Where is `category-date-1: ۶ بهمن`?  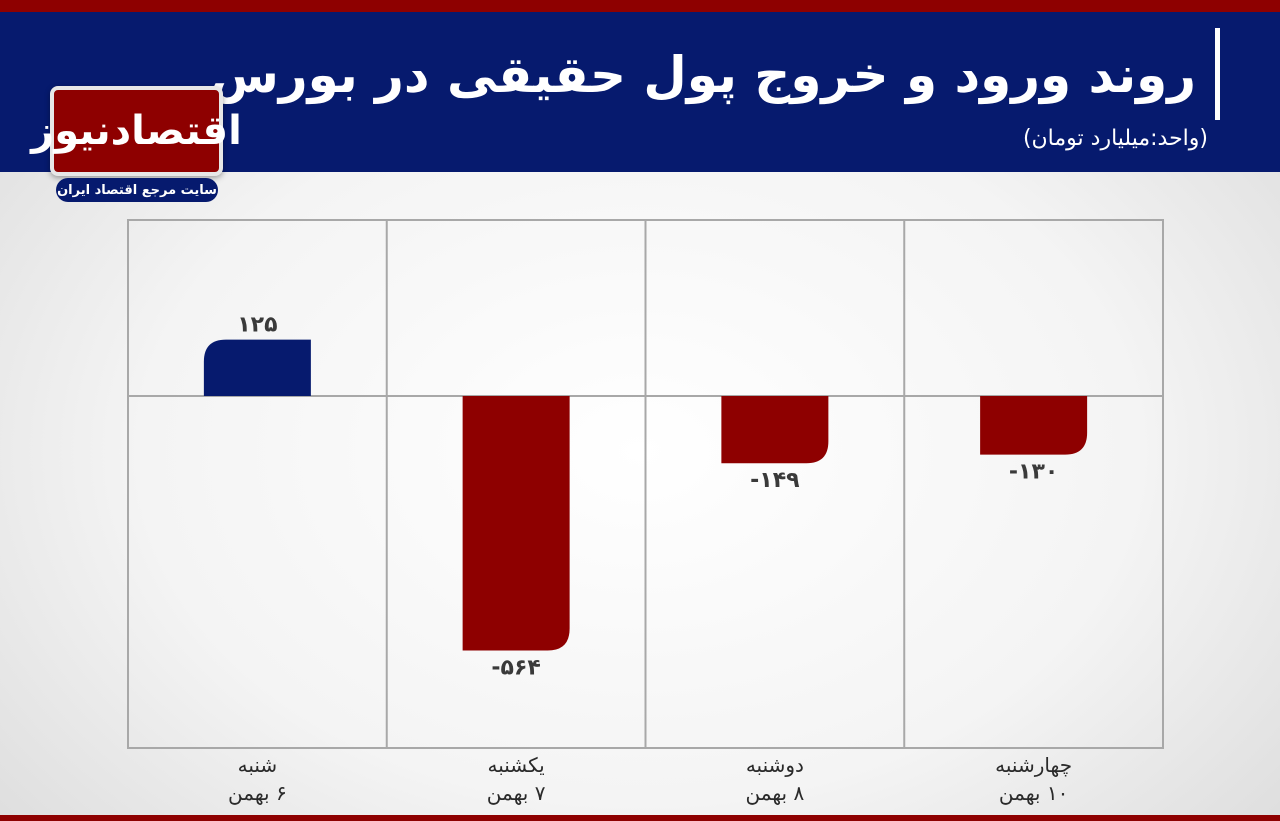 category-date-1: ۶ بهمن is located at coordinates (257, 793).